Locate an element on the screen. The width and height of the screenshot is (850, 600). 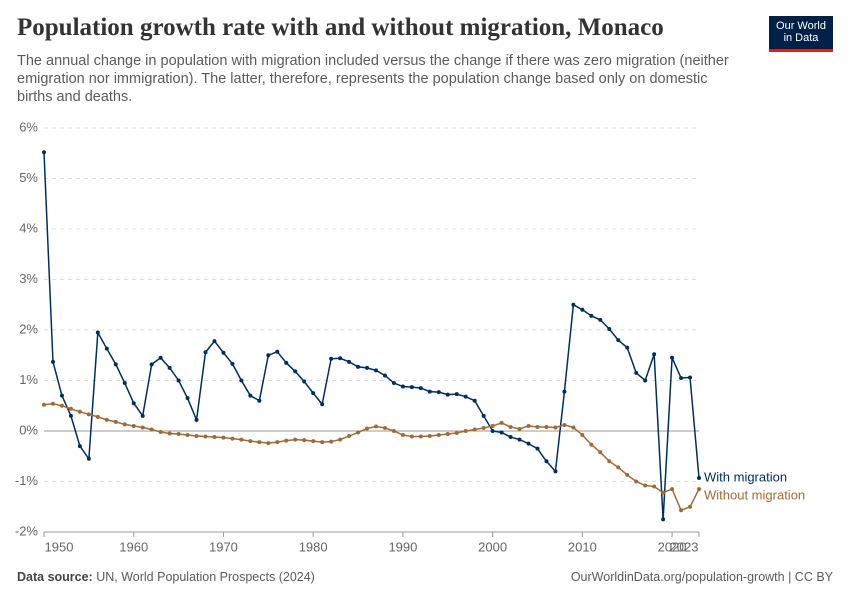
legend-label: With migration is located at coordinates (745, 476).